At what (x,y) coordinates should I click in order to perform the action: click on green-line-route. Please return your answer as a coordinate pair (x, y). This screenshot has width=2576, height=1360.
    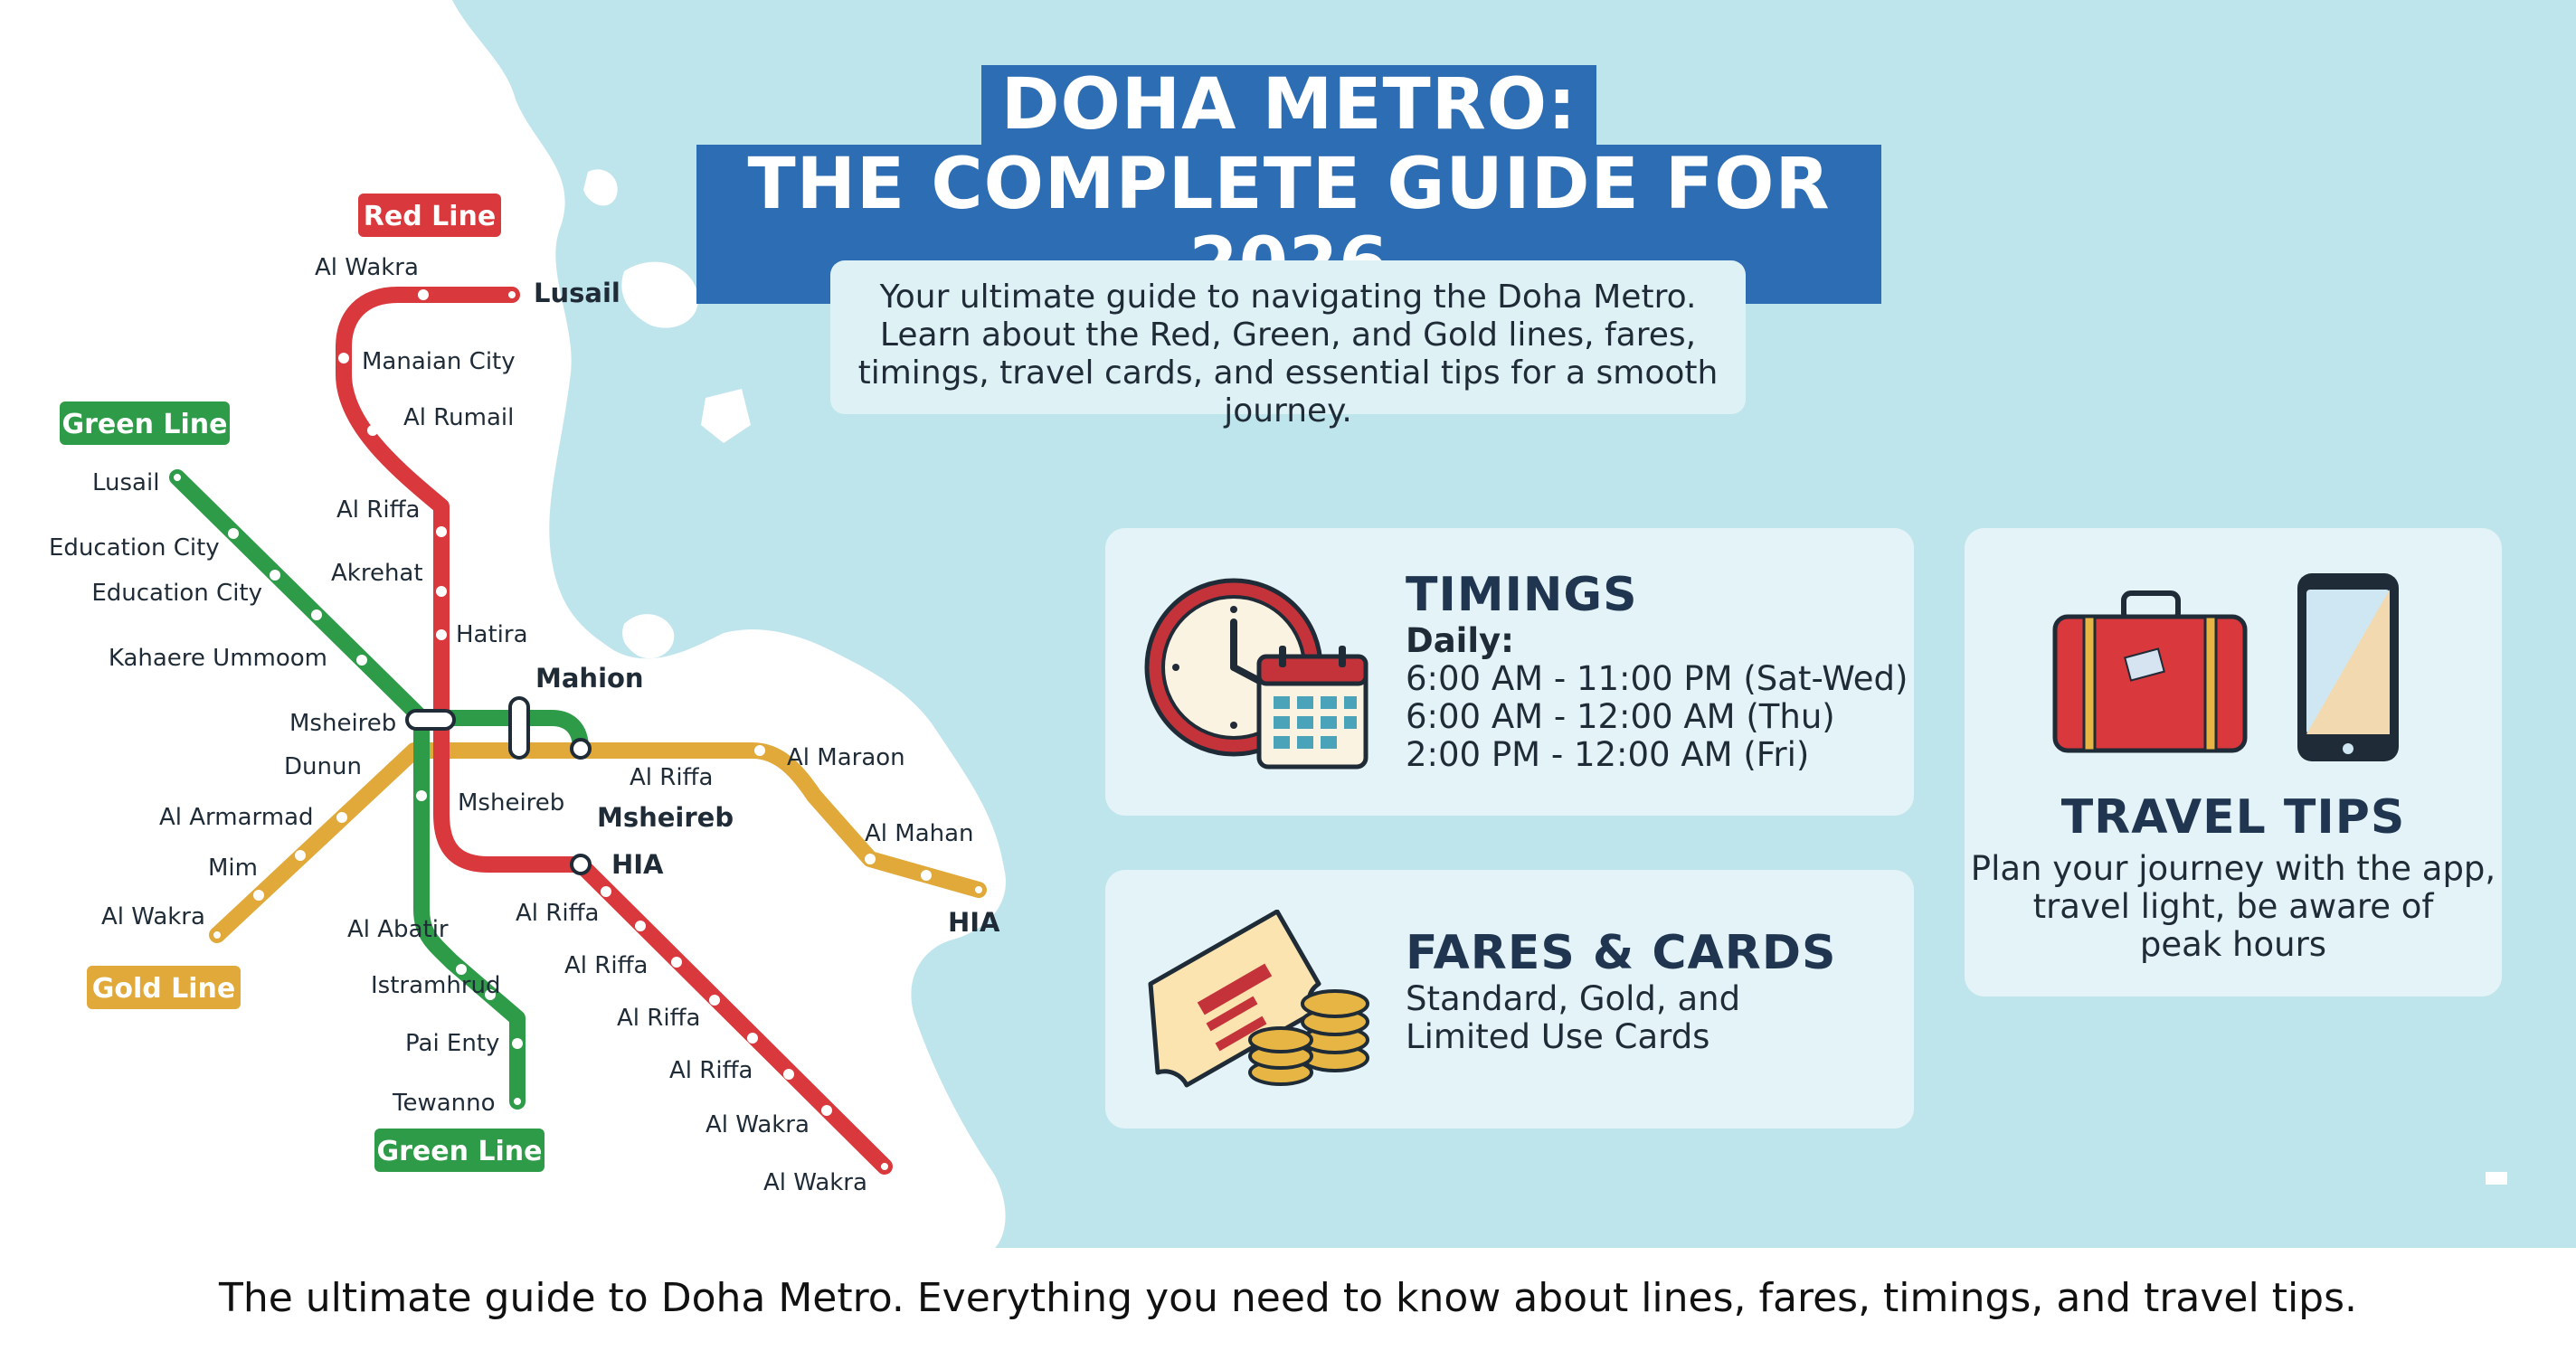
    Looking at the image, I should click on (348, 789).